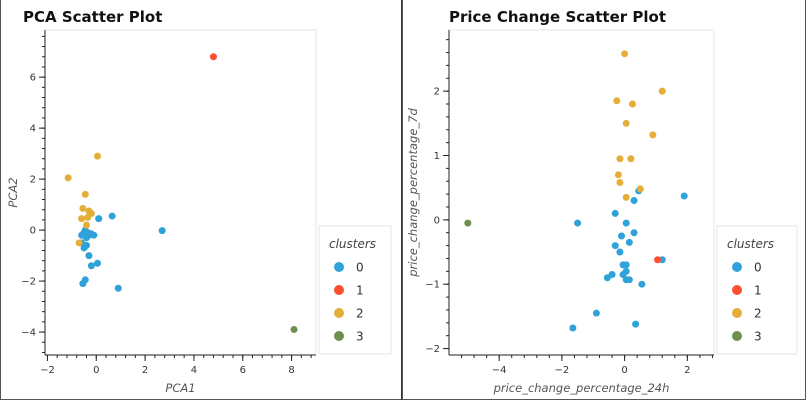  Describe the element at coordinates (413, 193) in the screenshot. I see `y-axis-label: price_change_percentage_7d` at that location.